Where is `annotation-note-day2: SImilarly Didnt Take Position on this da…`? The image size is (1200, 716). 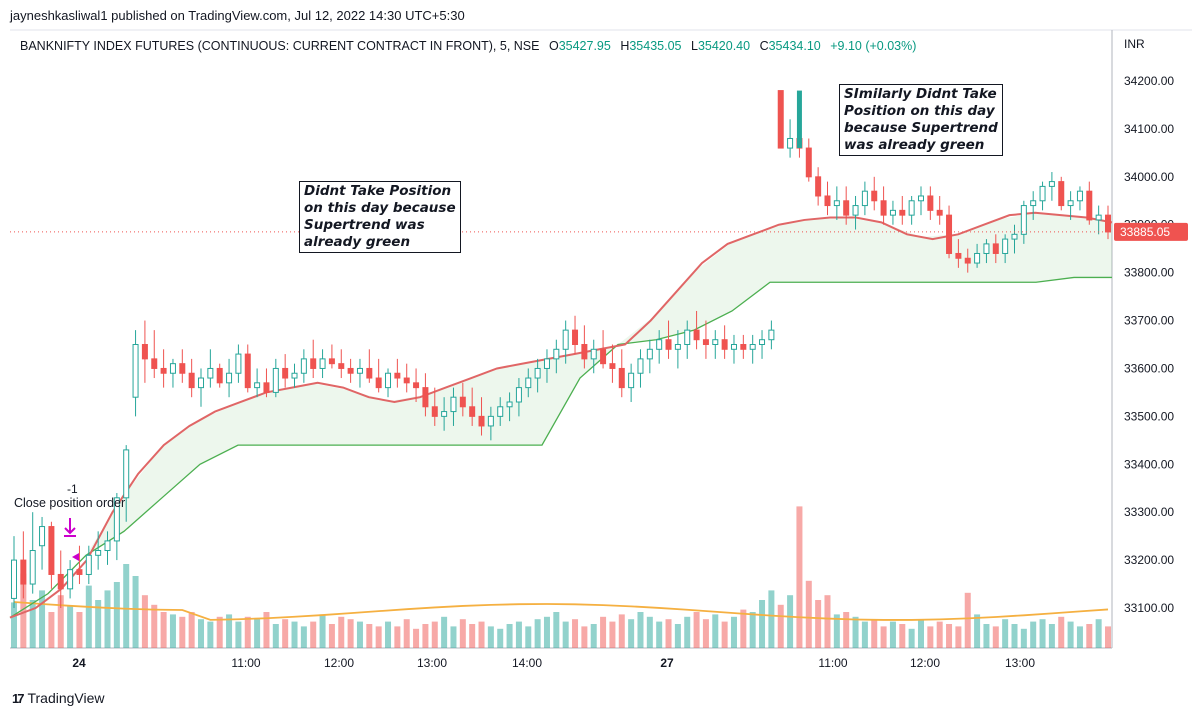 annotation-note-day2: SImilarly Didnt Take Position on this da… is located at coordinates (921, 120).